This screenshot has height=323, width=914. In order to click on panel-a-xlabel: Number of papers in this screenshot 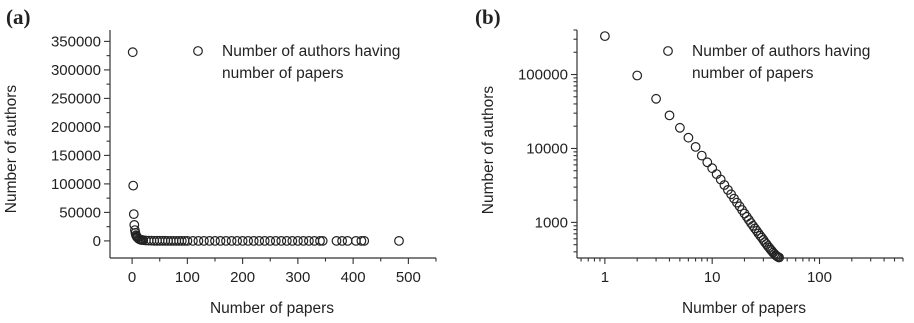, I will do `click(272, 308)`.